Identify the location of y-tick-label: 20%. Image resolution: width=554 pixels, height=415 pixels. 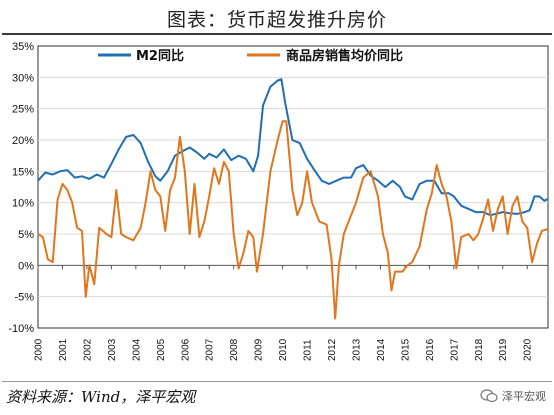
(23, 141).